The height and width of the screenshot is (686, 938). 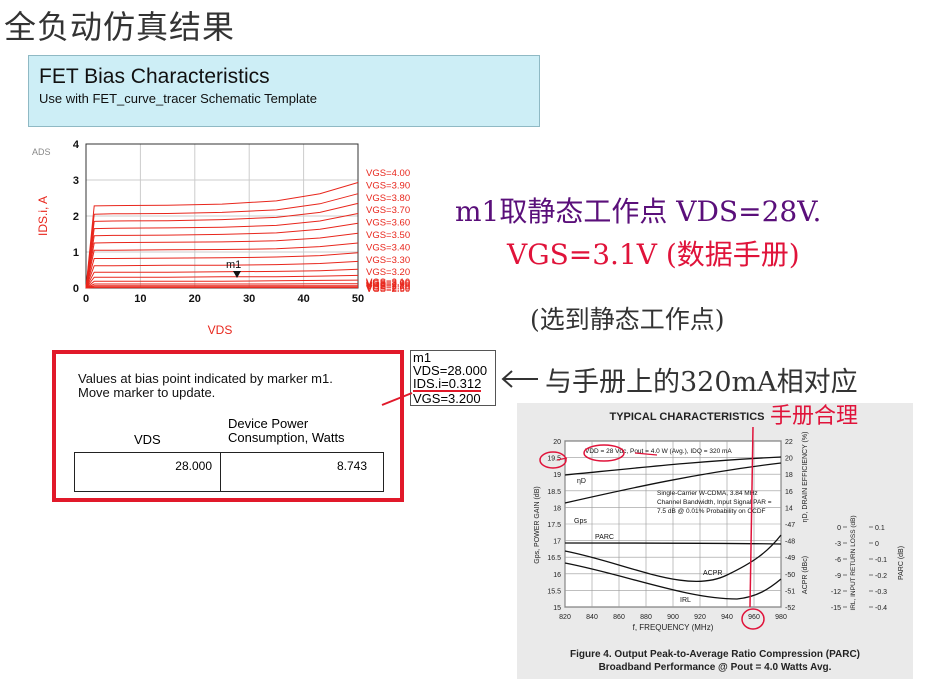 What do you see at coordinates (388, 235) in the screenshot?
I see `iv-legend-label: VGS=3.500` at bounding box center [388, 235].